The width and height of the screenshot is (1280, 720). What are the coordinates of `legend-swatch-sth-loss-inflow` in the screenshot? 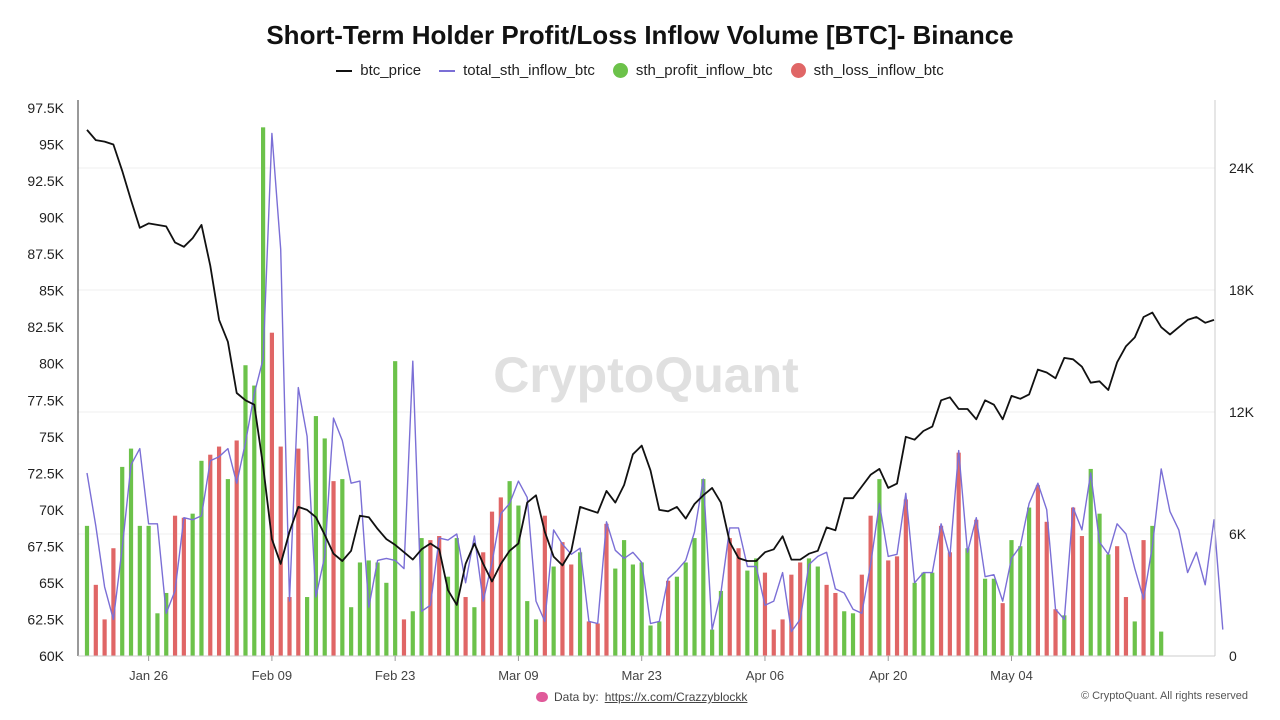 It's located at (798, 70).